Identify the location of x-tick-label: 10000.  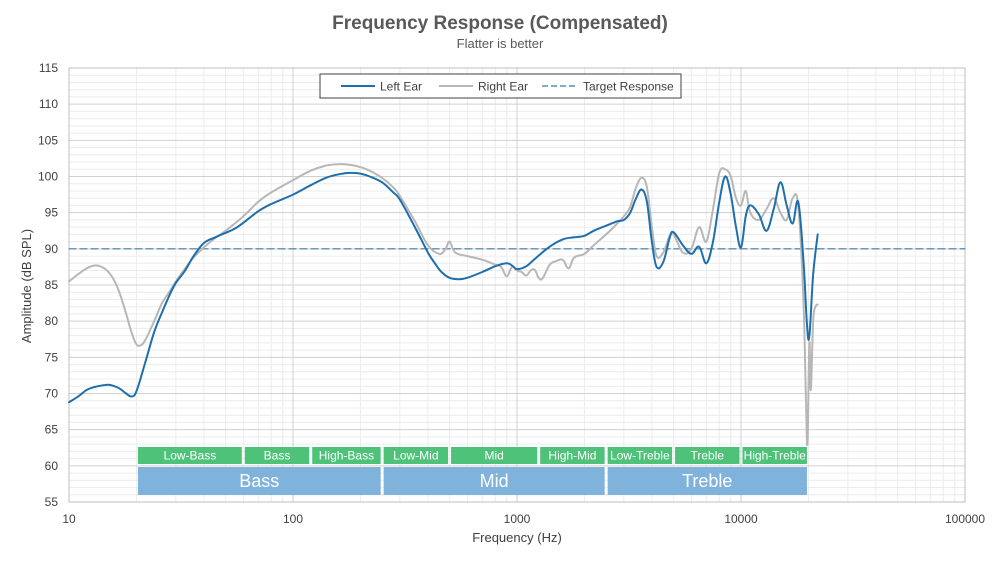
(741, 519).